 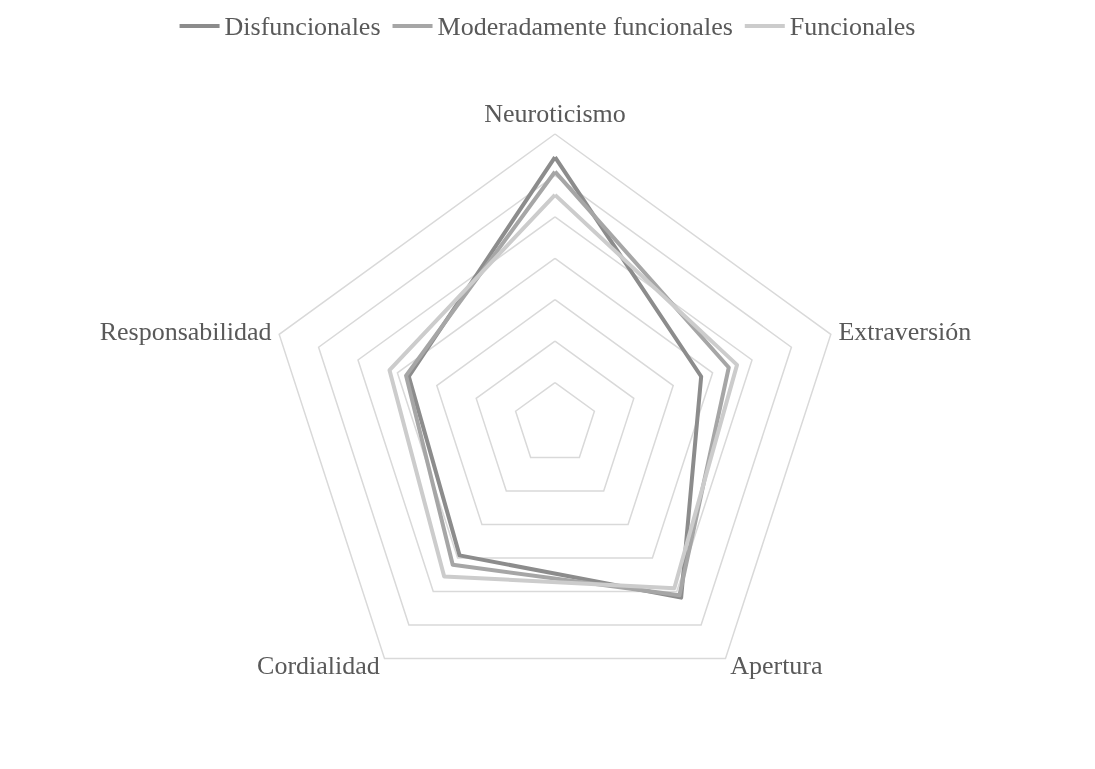 What do you see at coordinates (185, 332) in the screenshot?
I see `spoke-label: Responsabilidad` at bounding box center [185, 332].